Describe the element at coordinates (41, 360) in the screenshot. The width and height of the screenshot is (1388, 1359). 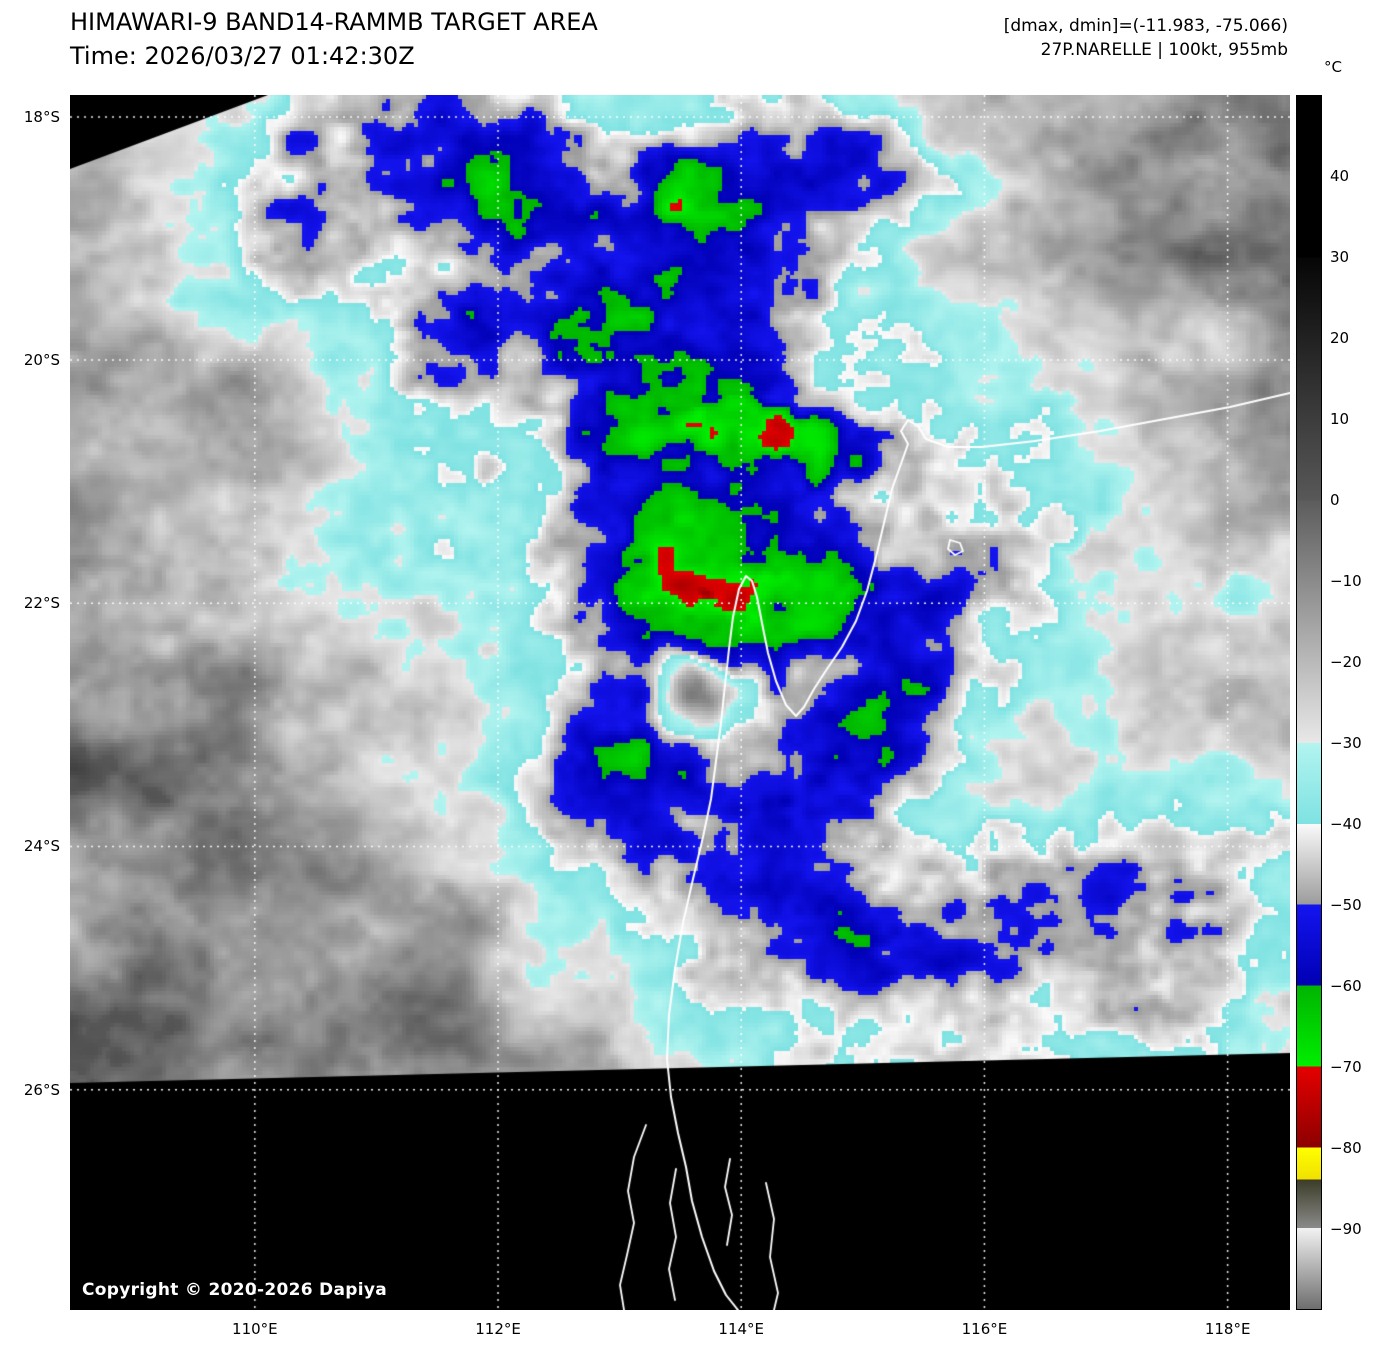
I see `lat-label-20: 20°S` at that location.